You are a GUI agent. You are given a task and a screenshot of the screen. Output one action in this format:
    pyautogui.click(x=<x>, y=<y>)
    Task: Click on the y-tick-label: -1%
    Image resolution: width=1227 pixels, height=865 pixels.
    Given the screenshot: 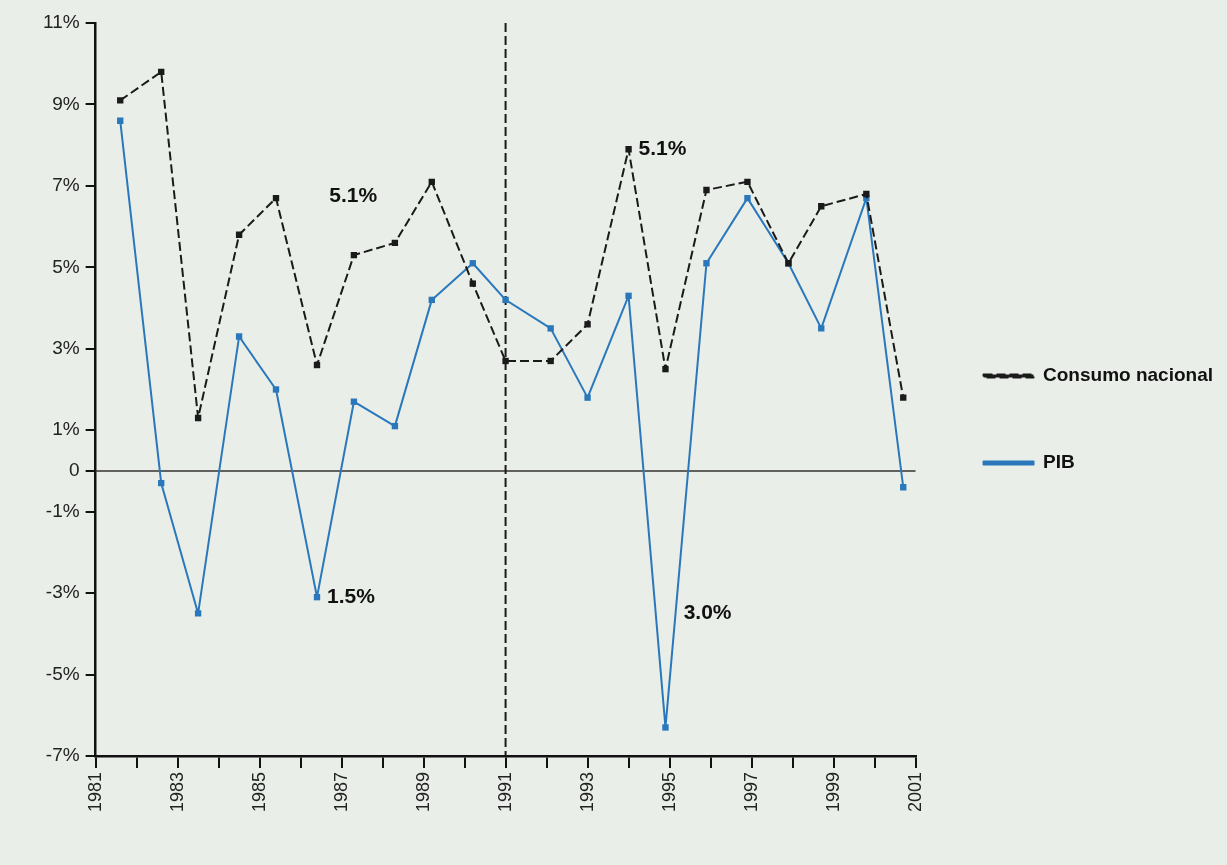 What is the action you would take?
    pyautogui.click(x=62, y=510)
    